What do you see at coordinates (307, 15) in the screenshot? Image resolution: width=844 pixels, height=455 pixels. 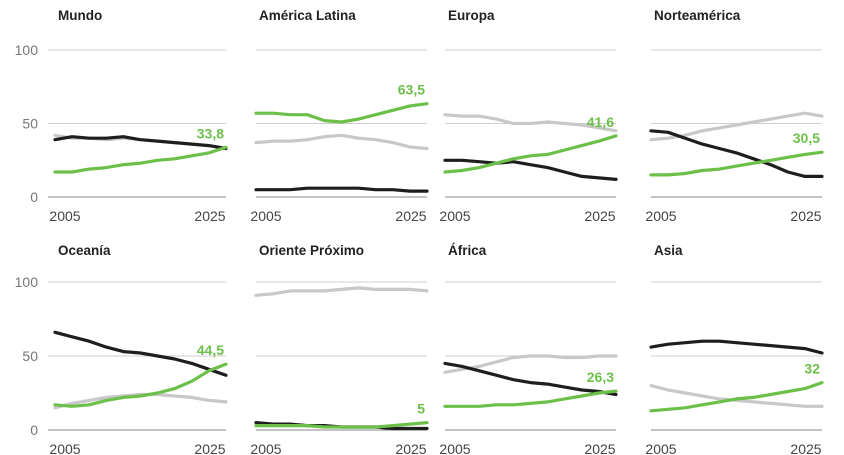 I see `panel-title: América Latina` at bounding box center [307, 15].